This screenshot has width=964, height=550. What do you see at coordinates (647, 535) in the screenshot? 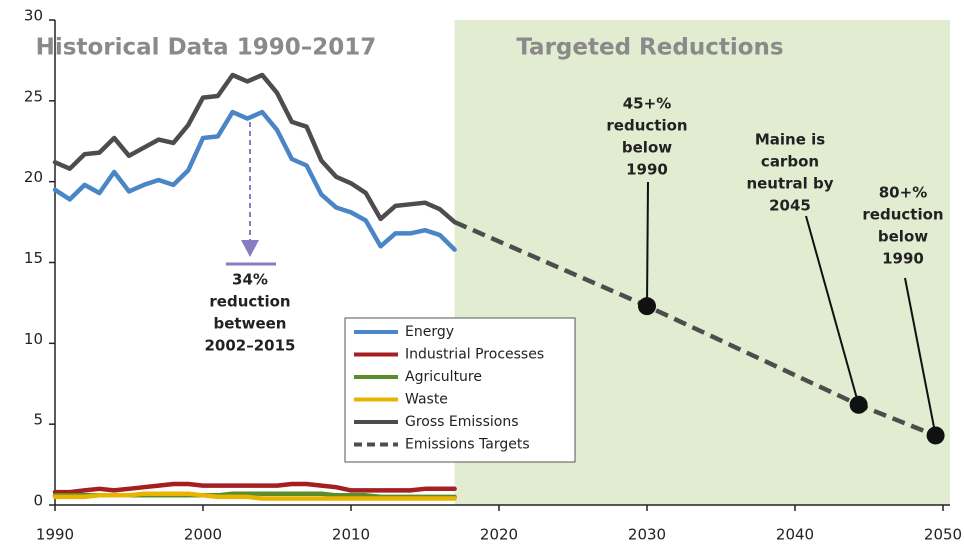
I see `x-tick-label: 2030` at bounding box center [647, 535].